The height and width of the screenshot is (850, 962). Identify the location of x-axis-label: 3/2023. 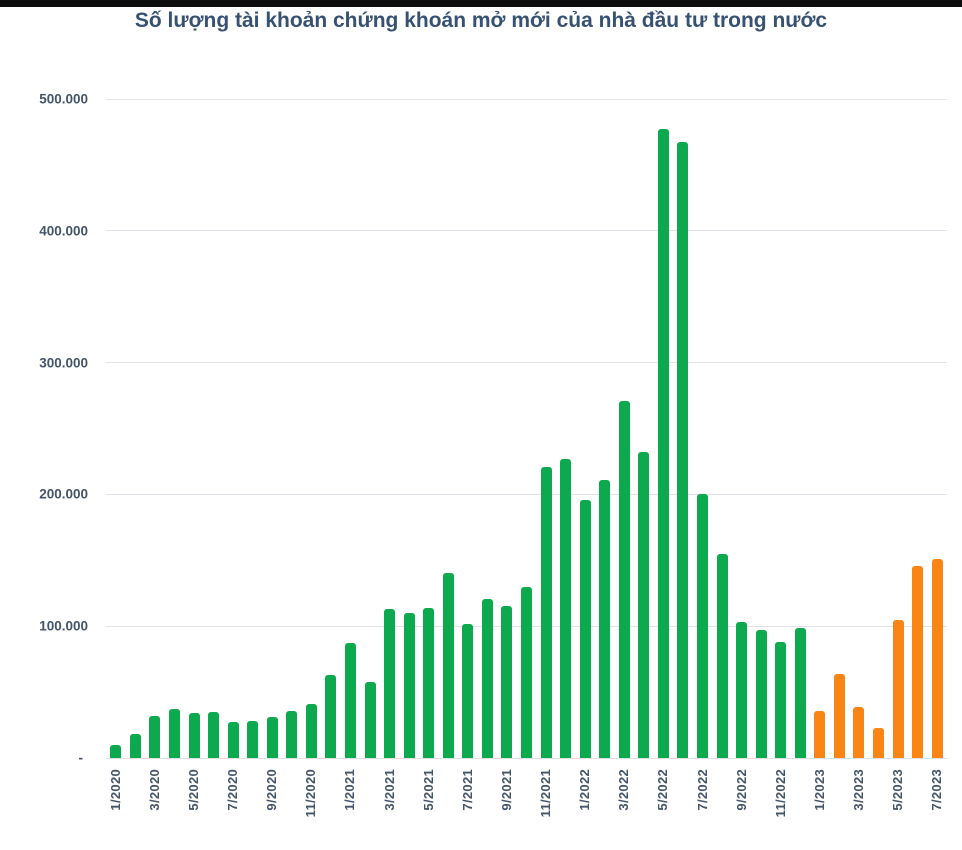
(858, 790).